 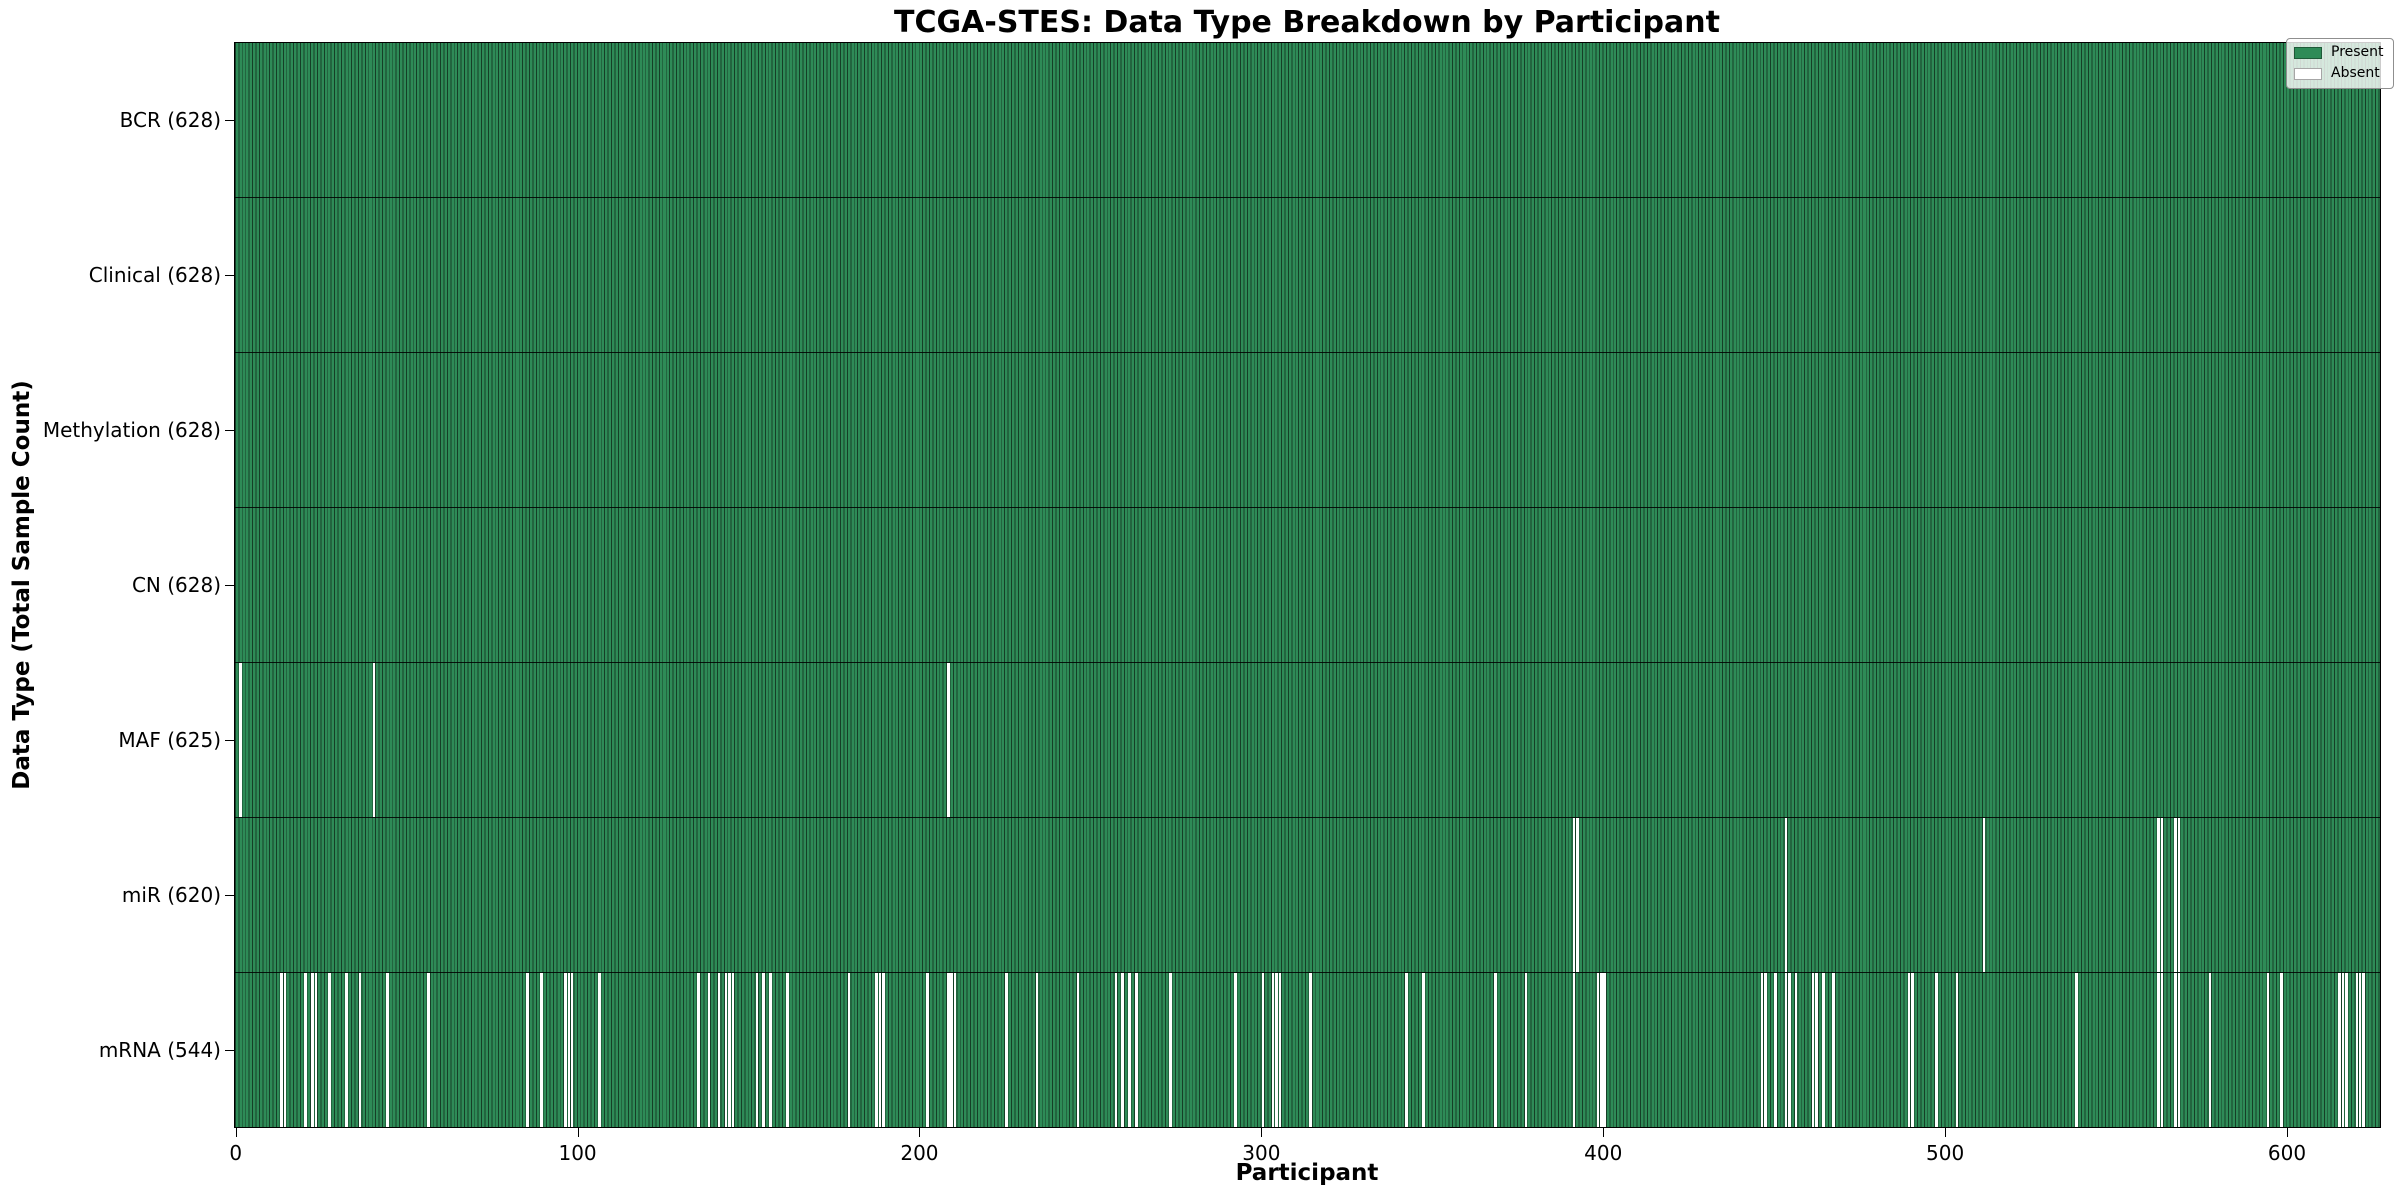 What do you see at coordinates (2357, 52) in the screenshot?
I see `legend-label-present: Present` at bounding box center [2357, 52].